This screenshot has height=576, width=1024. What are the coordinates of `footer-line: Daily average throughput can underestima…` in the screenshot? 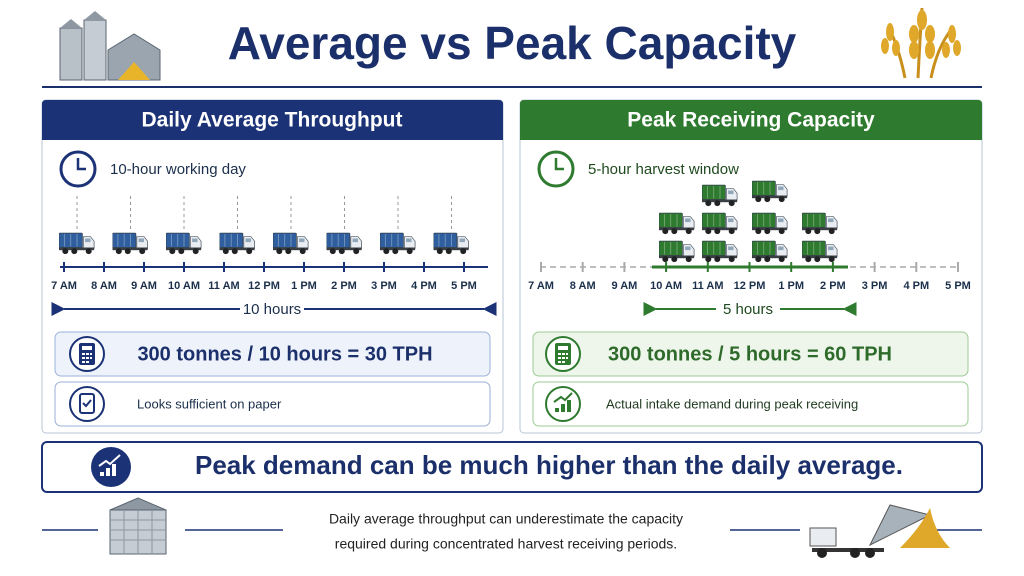 It's located at (506, 519).